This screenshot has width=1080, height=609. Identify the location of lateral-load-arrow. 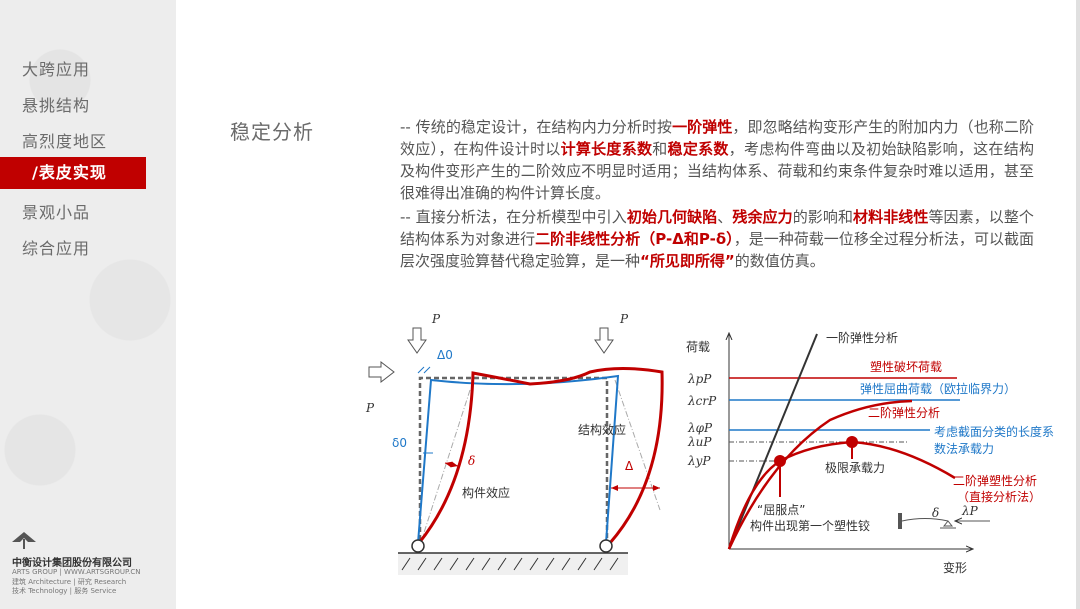
(381, 372).